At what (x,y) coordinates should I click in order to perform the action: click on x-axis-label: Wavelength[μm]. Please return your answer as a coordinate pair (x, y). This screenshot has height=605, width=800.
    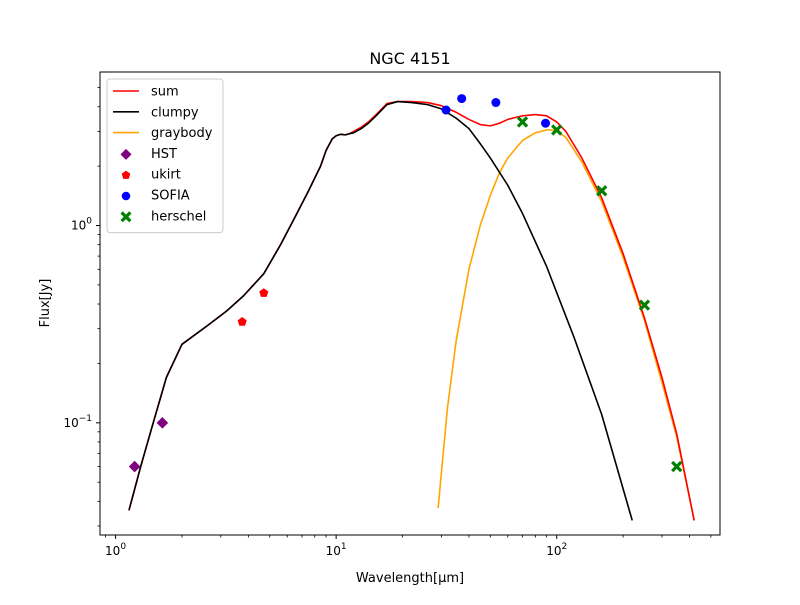
    Looking at the image, I should click on (410, 578).